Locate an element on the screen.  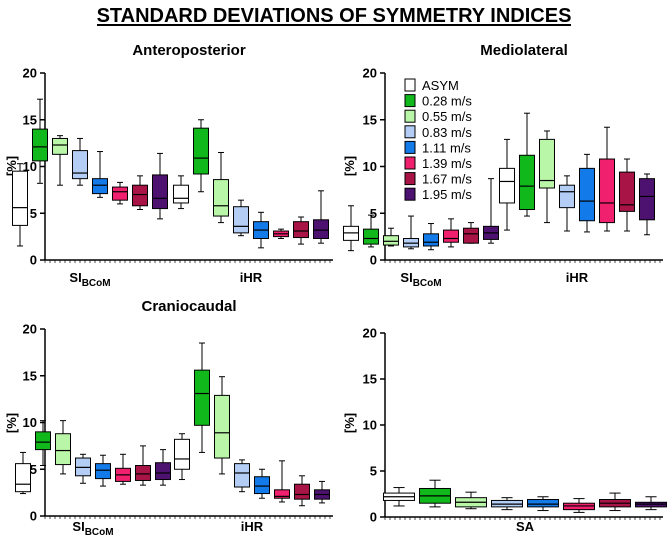
legend-label: 1.11 m/s is located at coordinates (446, 147).